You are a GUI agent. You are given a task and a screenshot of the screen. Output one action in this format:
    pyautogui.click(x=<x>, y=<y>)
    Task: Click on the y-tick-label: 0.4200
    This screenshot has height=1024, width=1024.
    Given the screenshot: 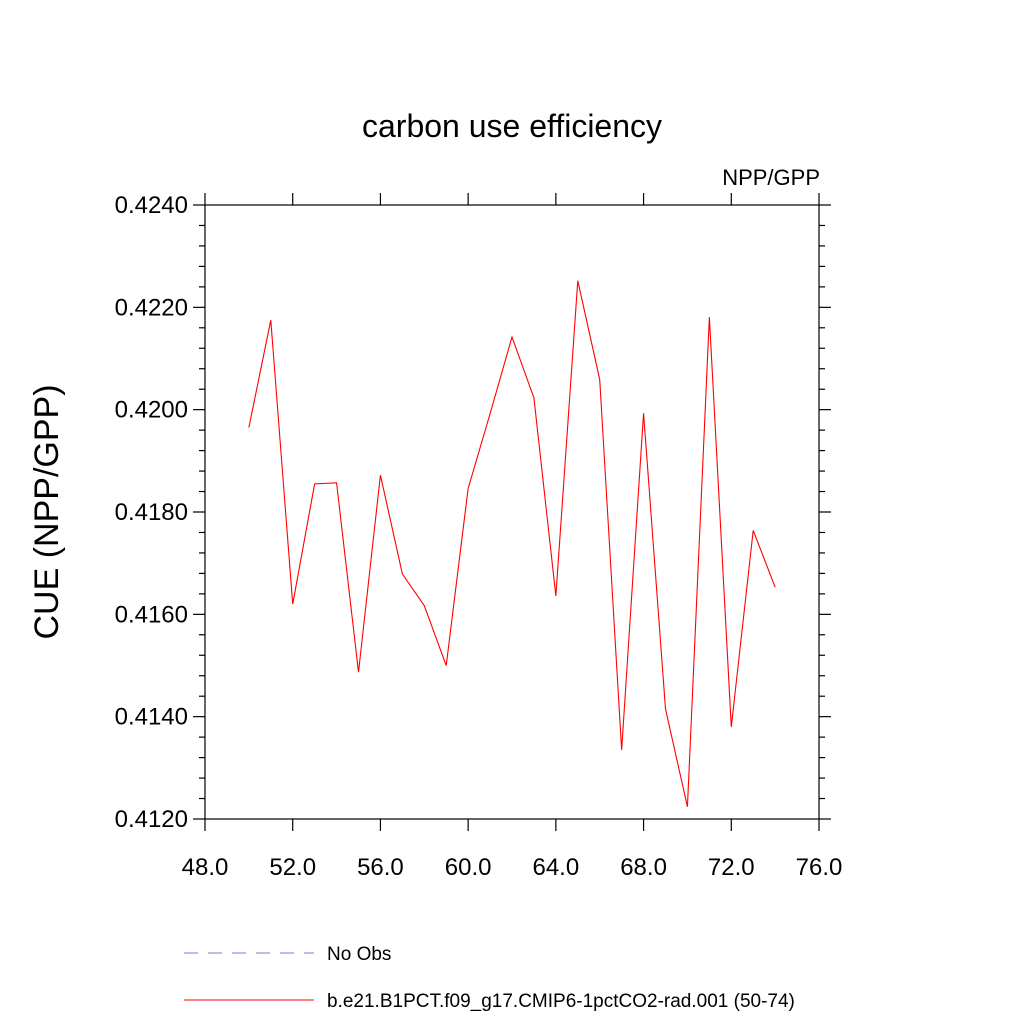 What is the action you would take?
    pyautogui.click(x=151, y=410)
    